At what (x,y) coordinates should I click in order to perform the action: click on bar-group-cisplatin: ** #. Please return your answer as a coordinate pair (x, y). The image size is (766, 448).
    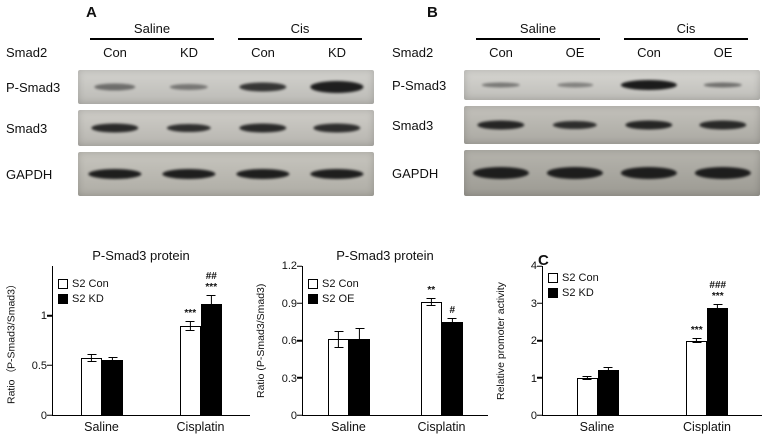
    Looking at the image, I should click on (442, 340).